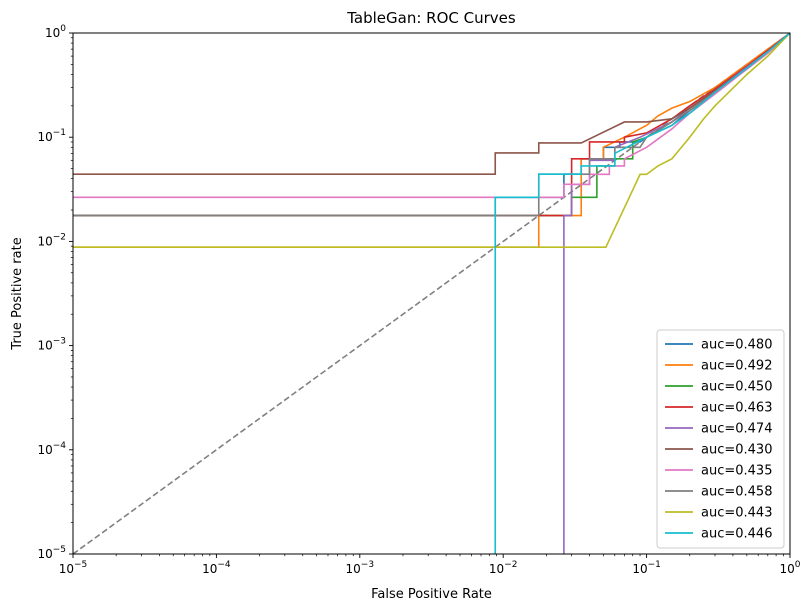 This screenshot has width=811, height=611. Describe the element at coordinates (736, 513) in the screenshot. I see `legend-label: auc=0.443` at that location.